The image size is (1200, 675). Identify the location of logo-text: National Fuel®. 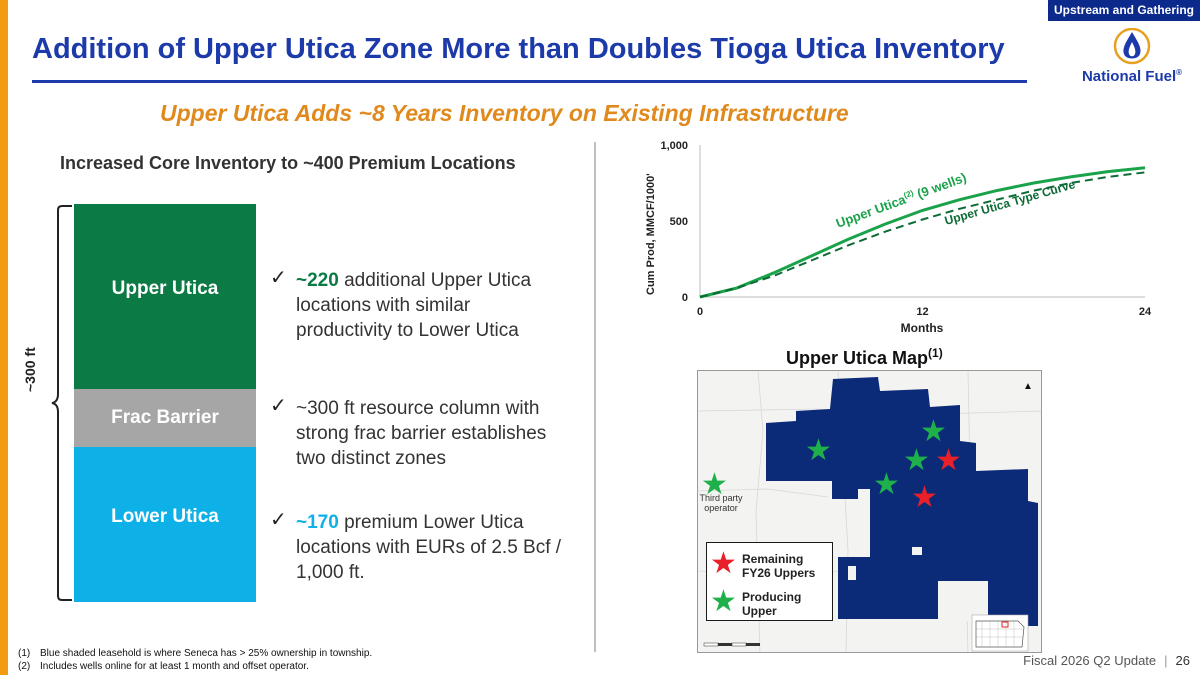
(1132, 76).